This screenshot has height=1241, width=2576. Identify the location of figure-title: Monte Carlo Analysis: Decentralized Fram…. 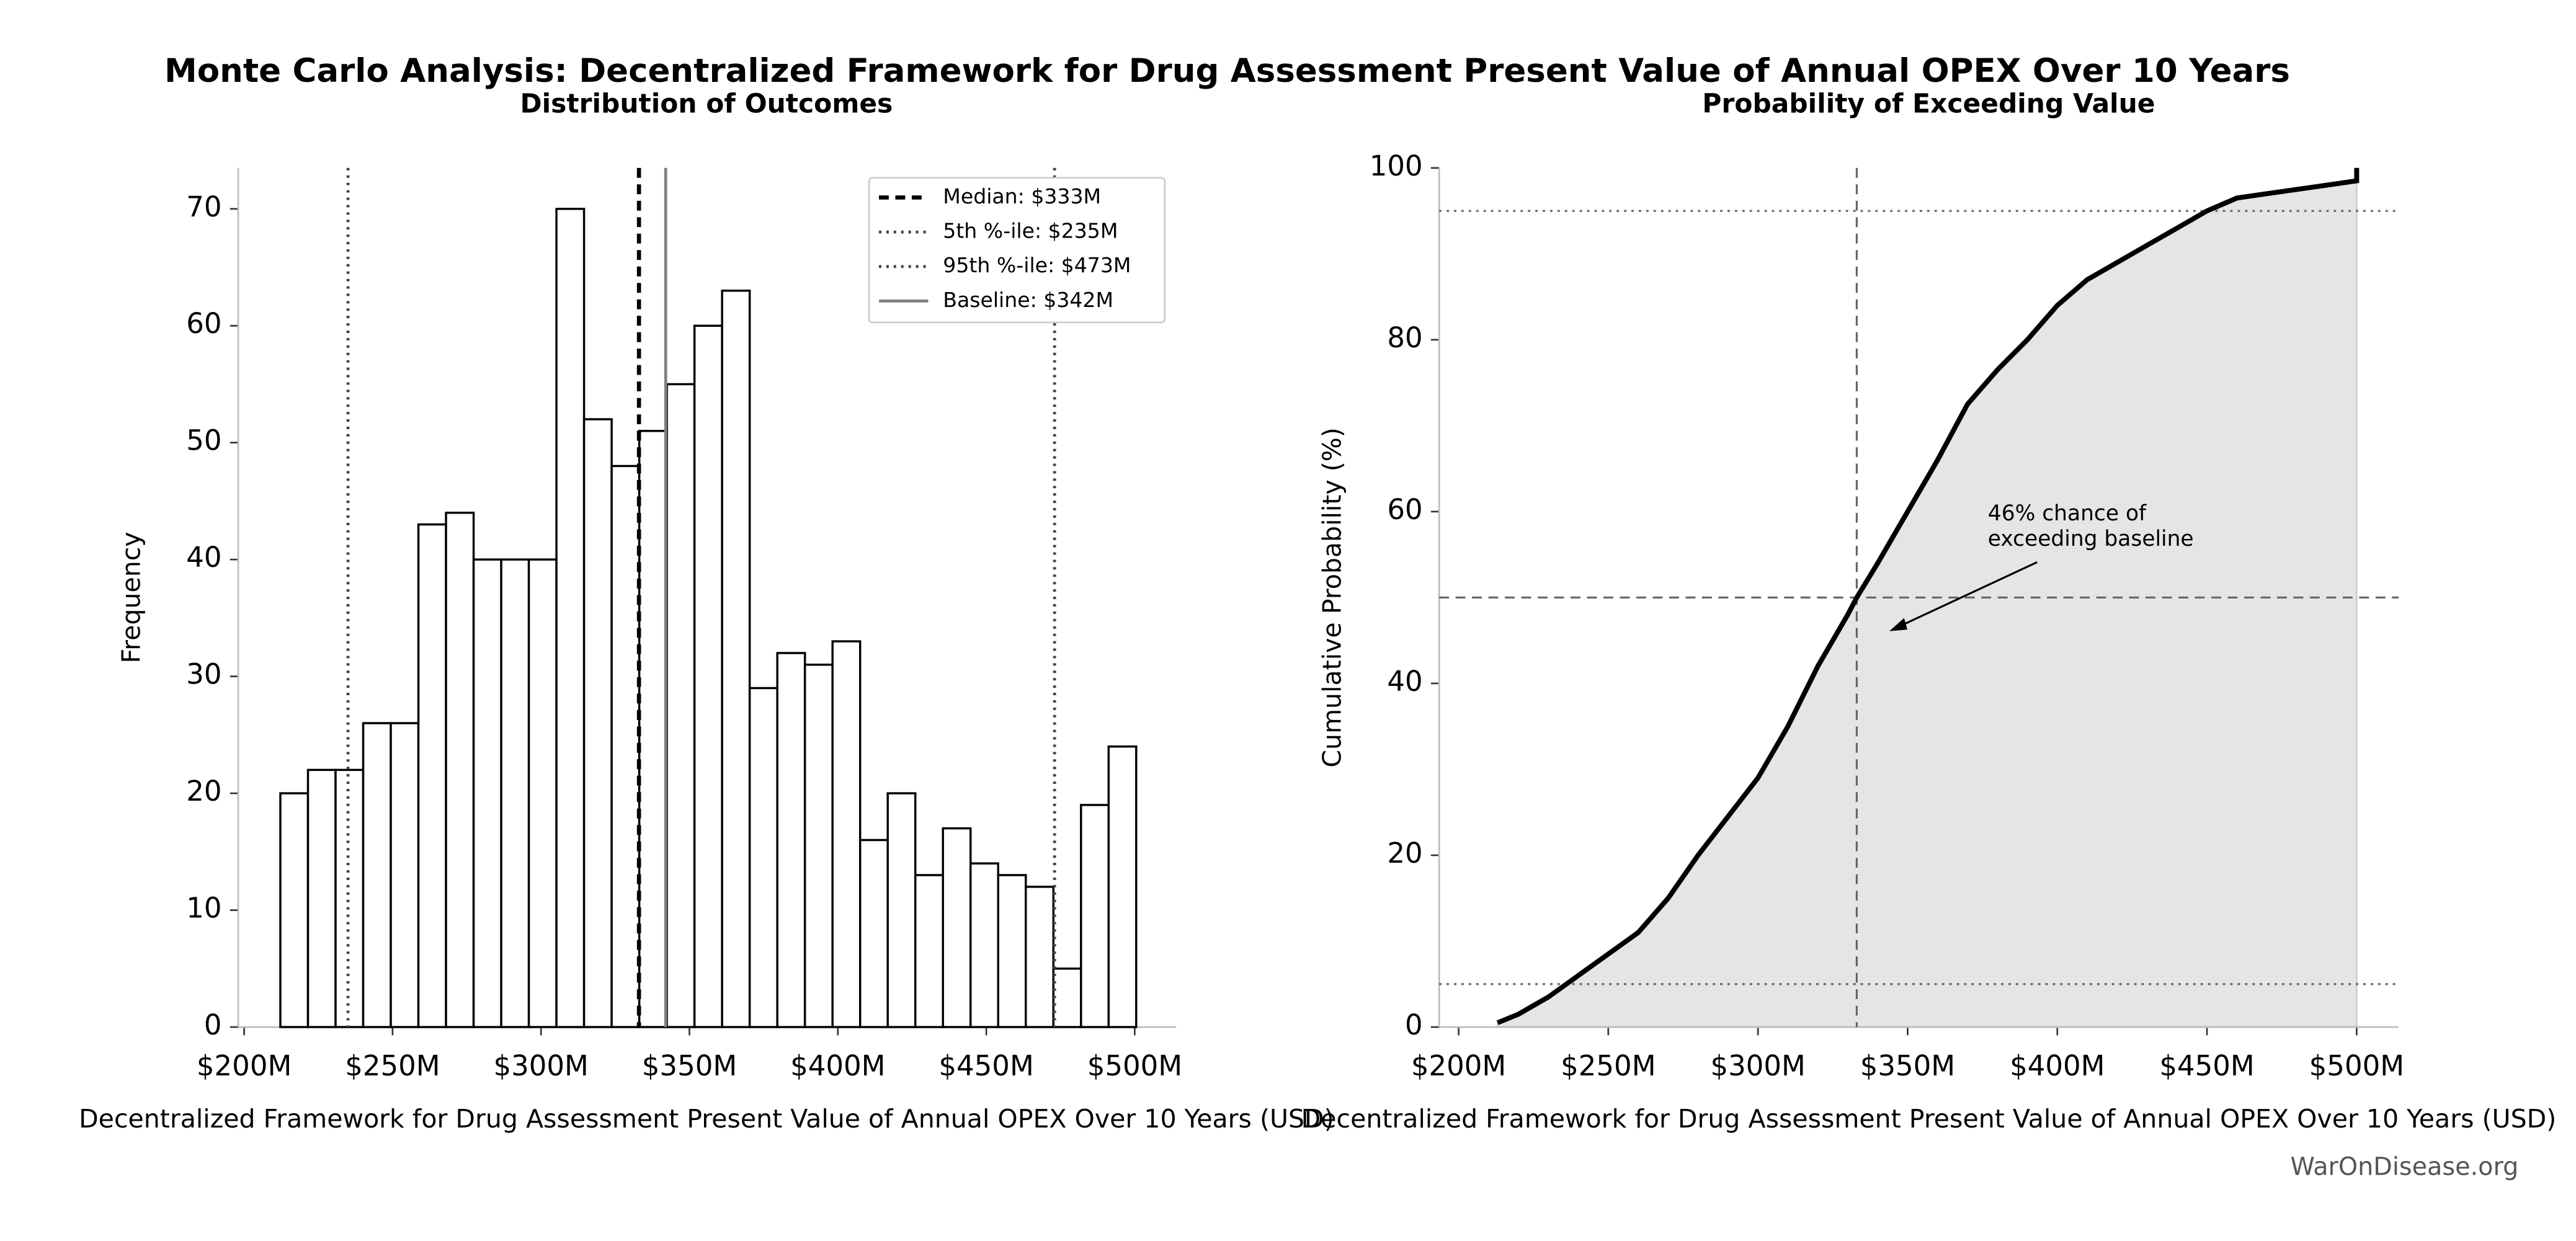
(1227, 71).